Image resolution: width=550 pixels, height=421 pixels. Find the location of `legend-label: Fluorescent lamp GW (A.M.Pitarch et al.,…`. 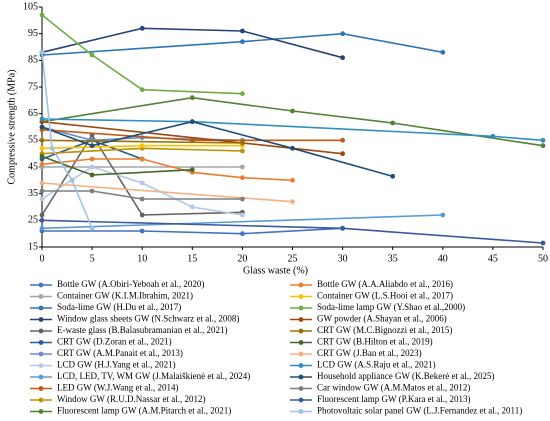

legend-label: Fluorescent lamp GW (A.M.Pitarch et al.,… is located at coordinates (144, 411).